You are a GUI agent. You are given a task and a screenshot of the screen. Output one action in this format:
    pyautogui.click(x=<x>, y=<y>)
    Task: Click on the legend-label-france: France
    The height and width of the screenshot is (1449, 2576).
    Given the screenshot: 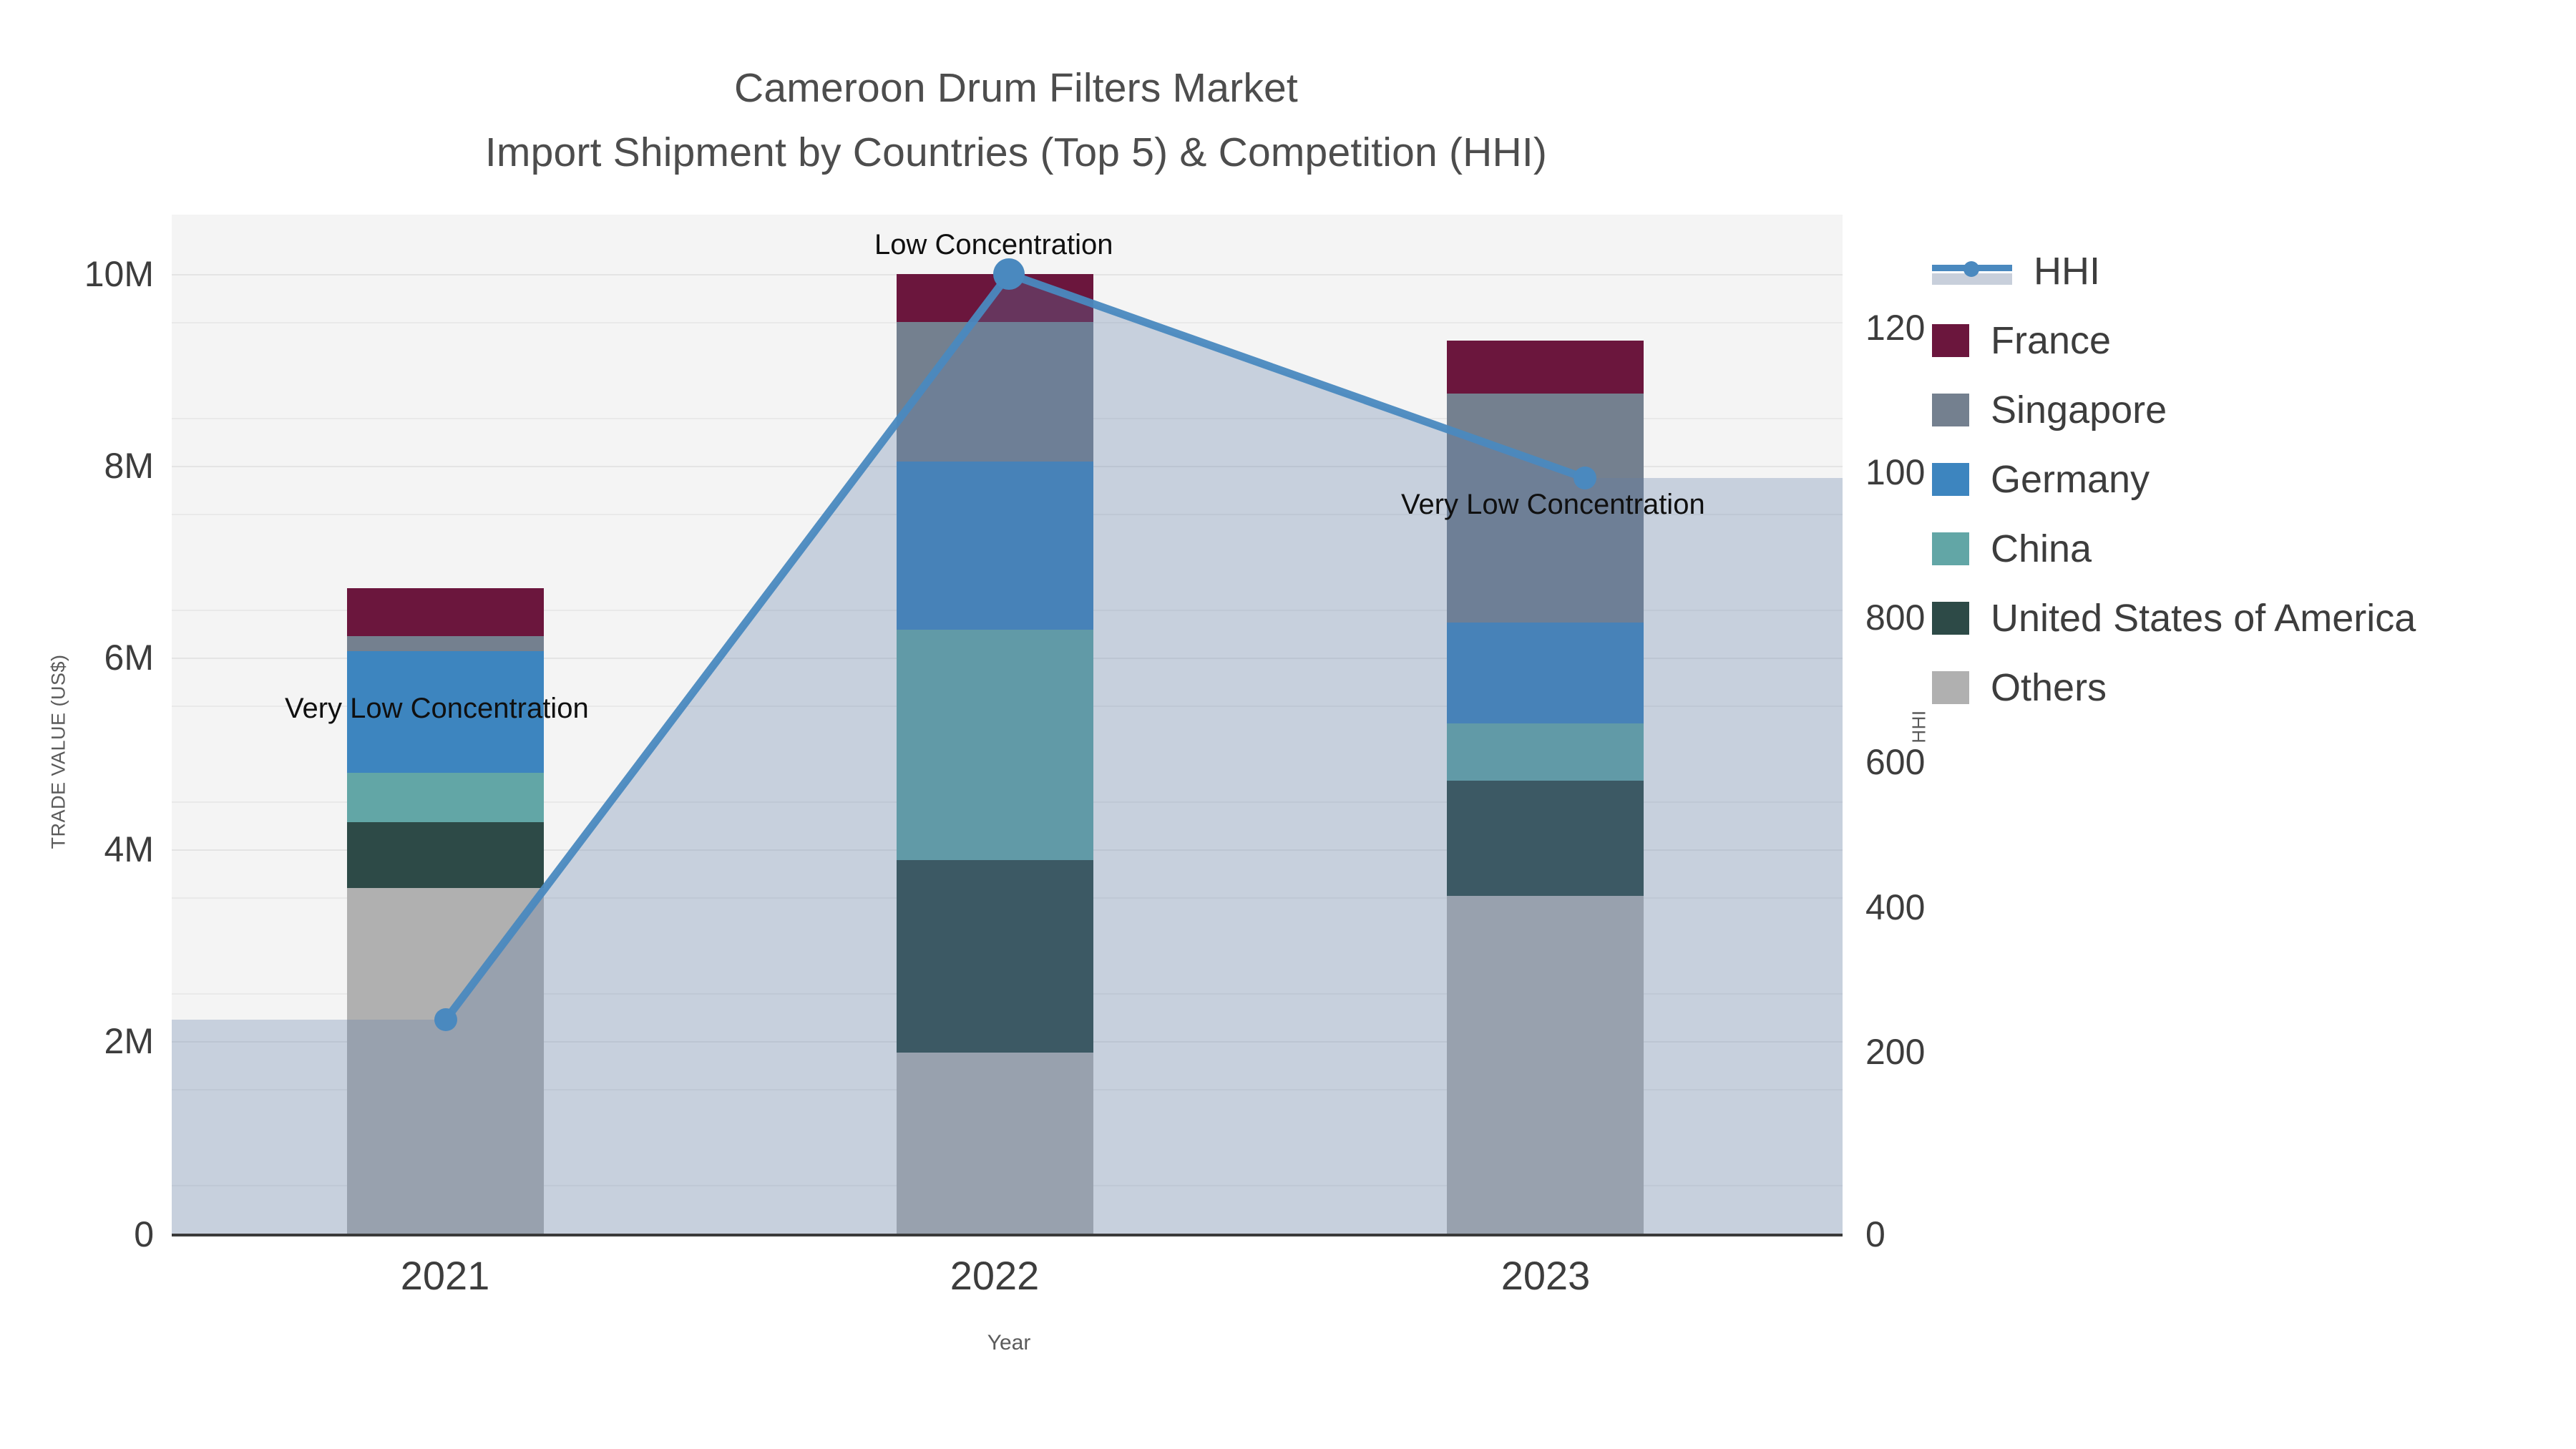 What is the action you would take?
    pyautogui.click(x=2051, y=340)
    